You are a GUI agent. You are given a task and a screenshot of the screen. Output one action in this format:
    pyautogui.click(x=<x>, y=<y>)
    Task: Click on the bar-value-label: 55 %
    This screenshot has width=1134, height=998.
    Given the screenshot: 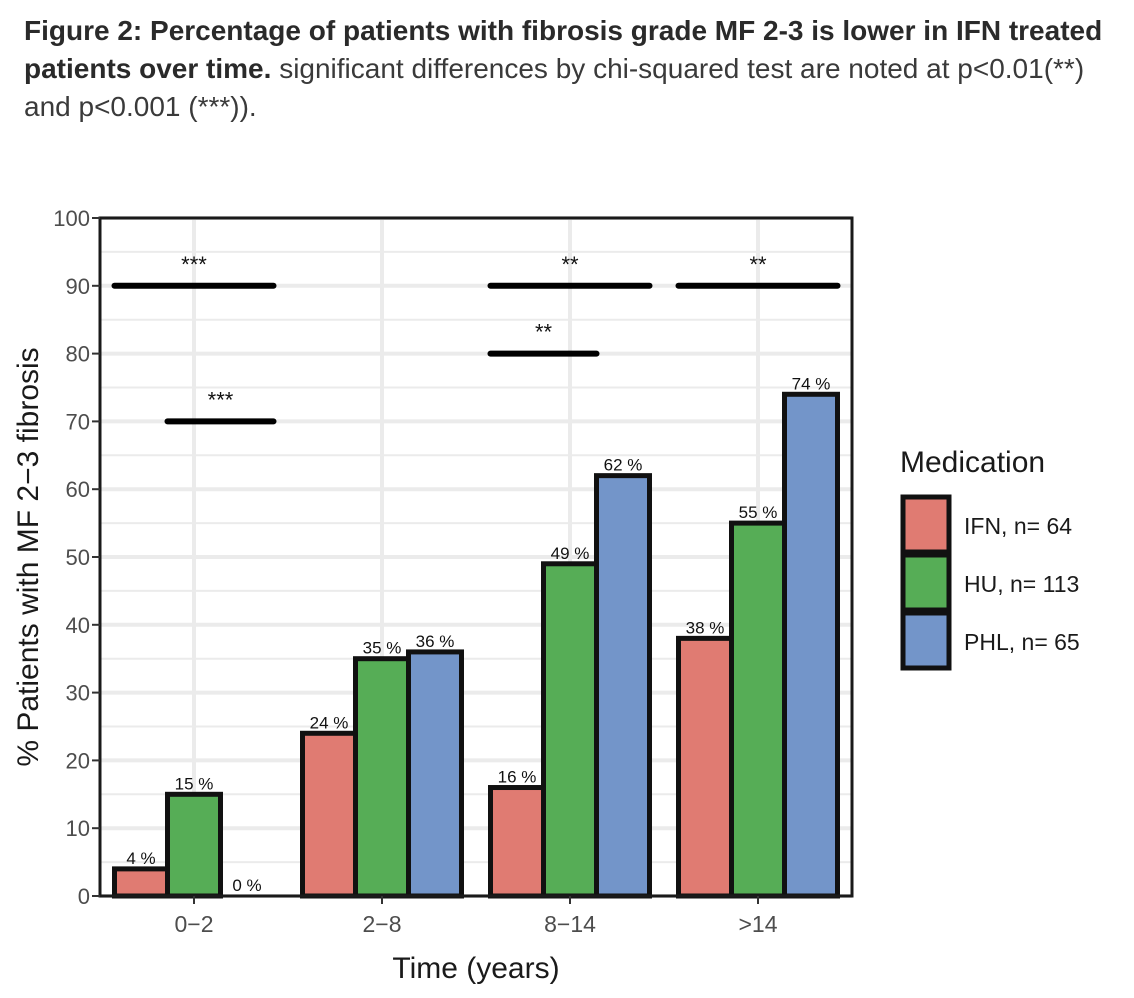 What is the action you would take?
    pyautogui.click(x=758, y=512)
    